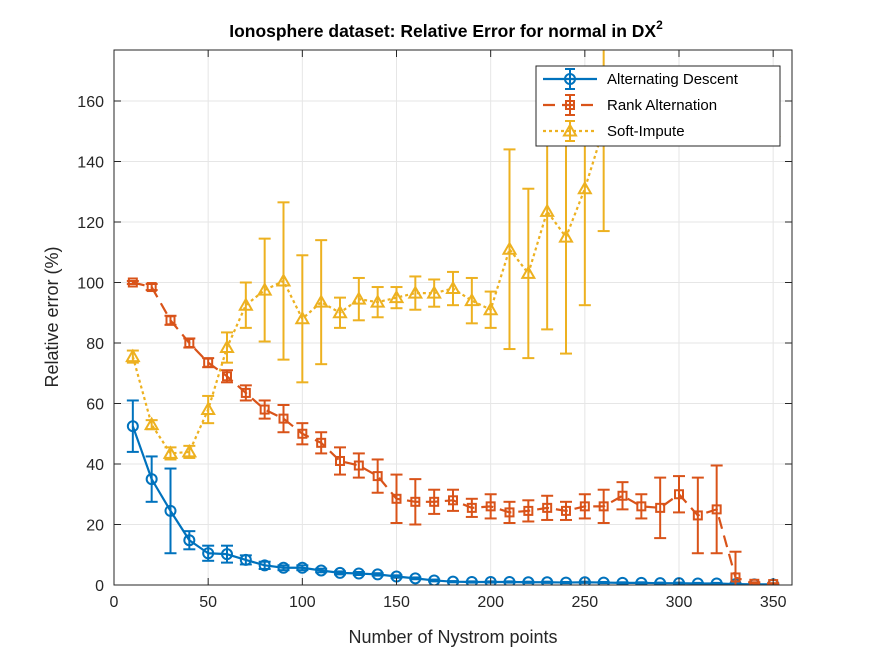 This screenshot has height=656, width=875. What do you see at coordinates (95, 465) in the screenshot?
I see `y-tick-label: 40` at bounding box center [95, 465].